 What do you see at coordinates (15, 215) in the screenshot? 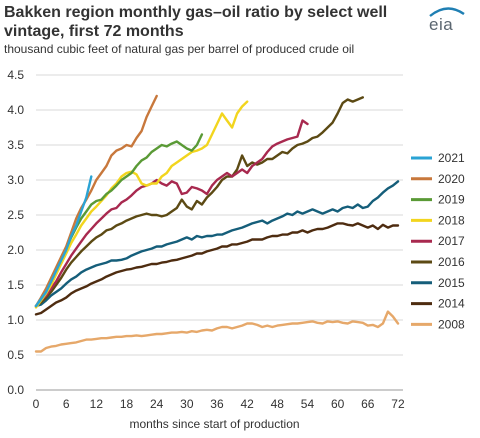
I see `y-tick-label: 2.5` at bounding box center [15, 215].